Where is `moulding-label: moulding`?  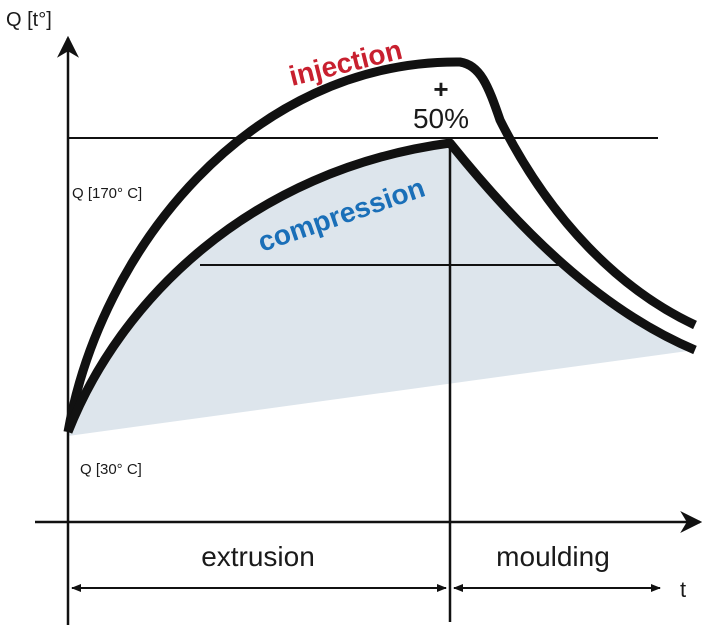 moulding-label: moulding is located at coordinates (553, 556).